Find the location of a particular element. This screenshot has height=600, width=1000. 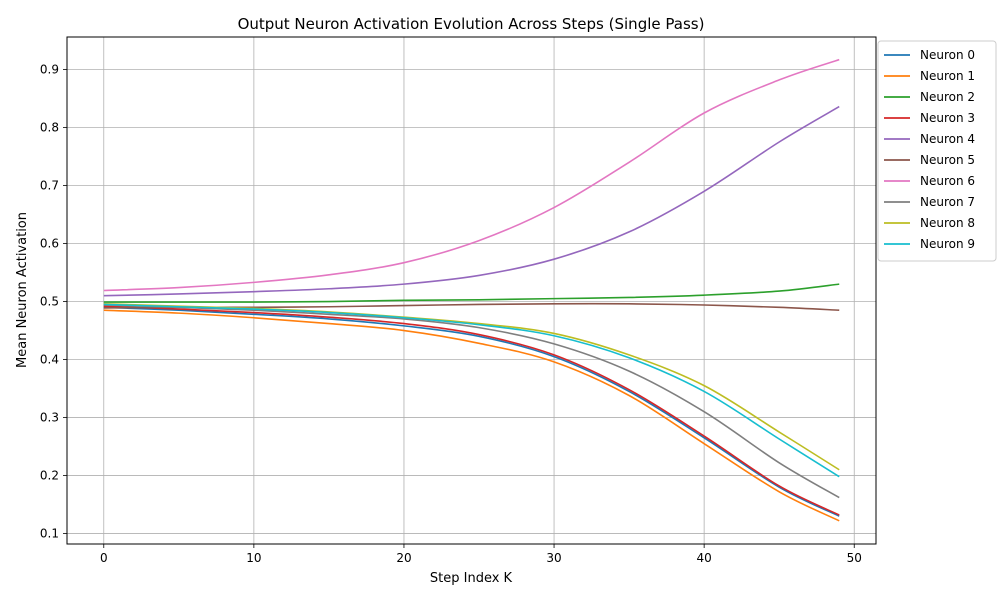

legend-label-neuron-0: Neuron 0 is located at coordinates (947, 55).